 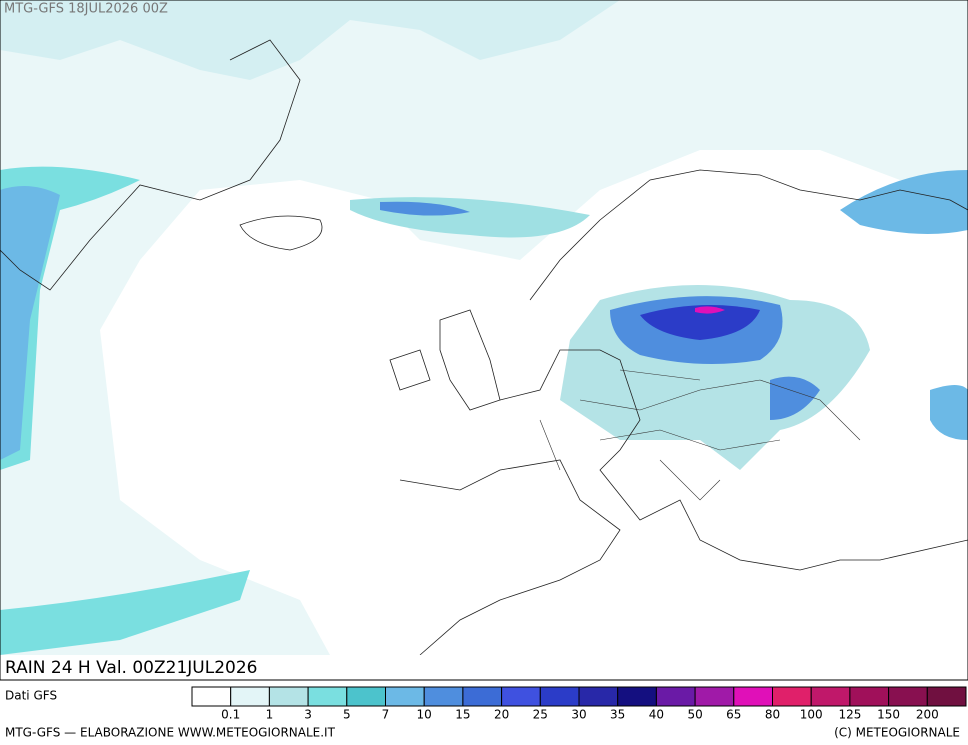 What do you see at coordinates (656, 715) in the screenshot?
I see `colorbar-label: 40` at bounding box center [656, 715].